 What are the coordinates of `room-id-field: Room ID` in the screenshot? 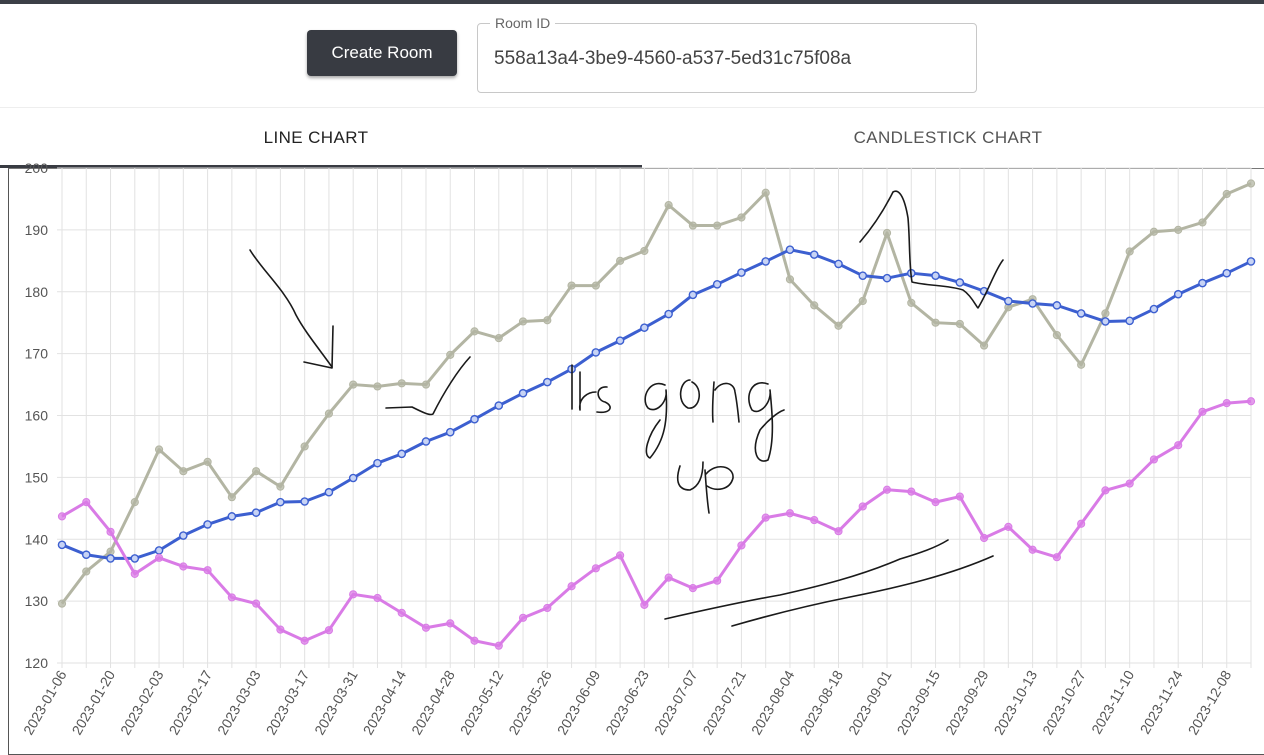 It's located at (727, 54).